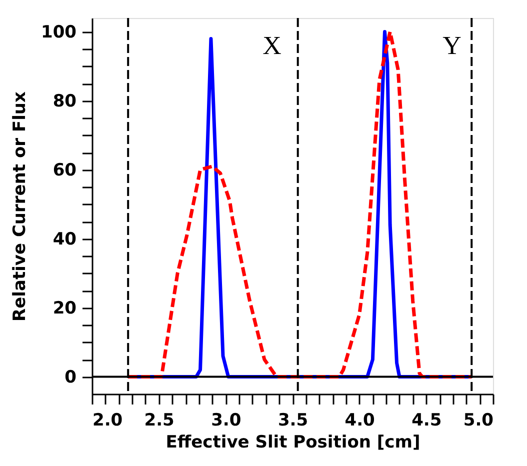  I want to click on y-tick-label: 80, so click(64, 101).